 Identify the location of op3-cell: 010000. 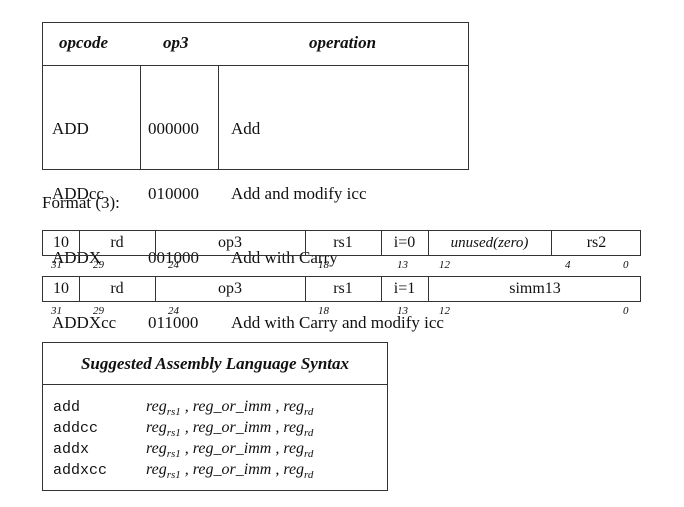
(173, 193).